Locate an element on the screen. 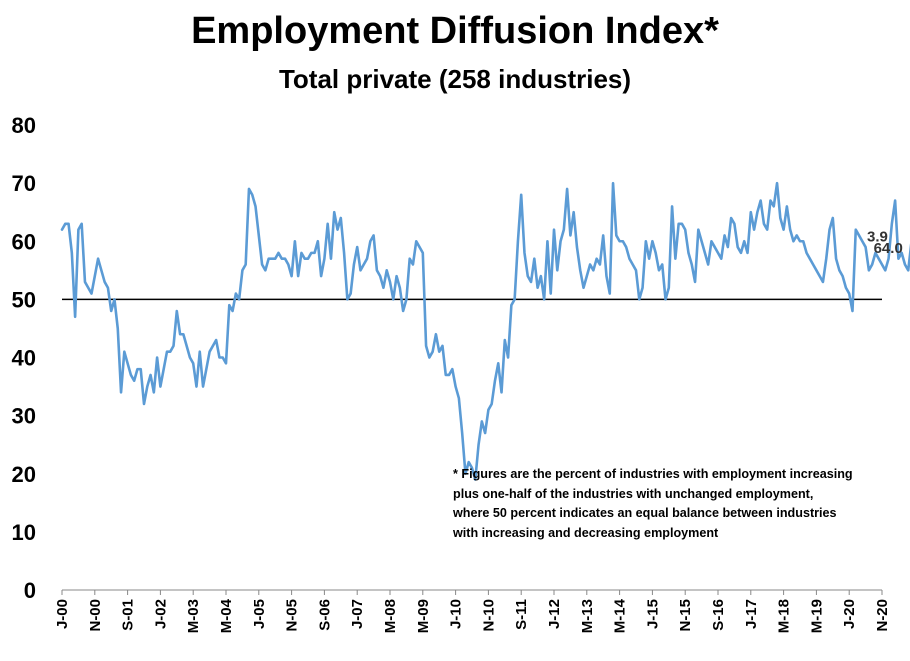  x-tick-label: J-17 is located at coordinates (751, 614).